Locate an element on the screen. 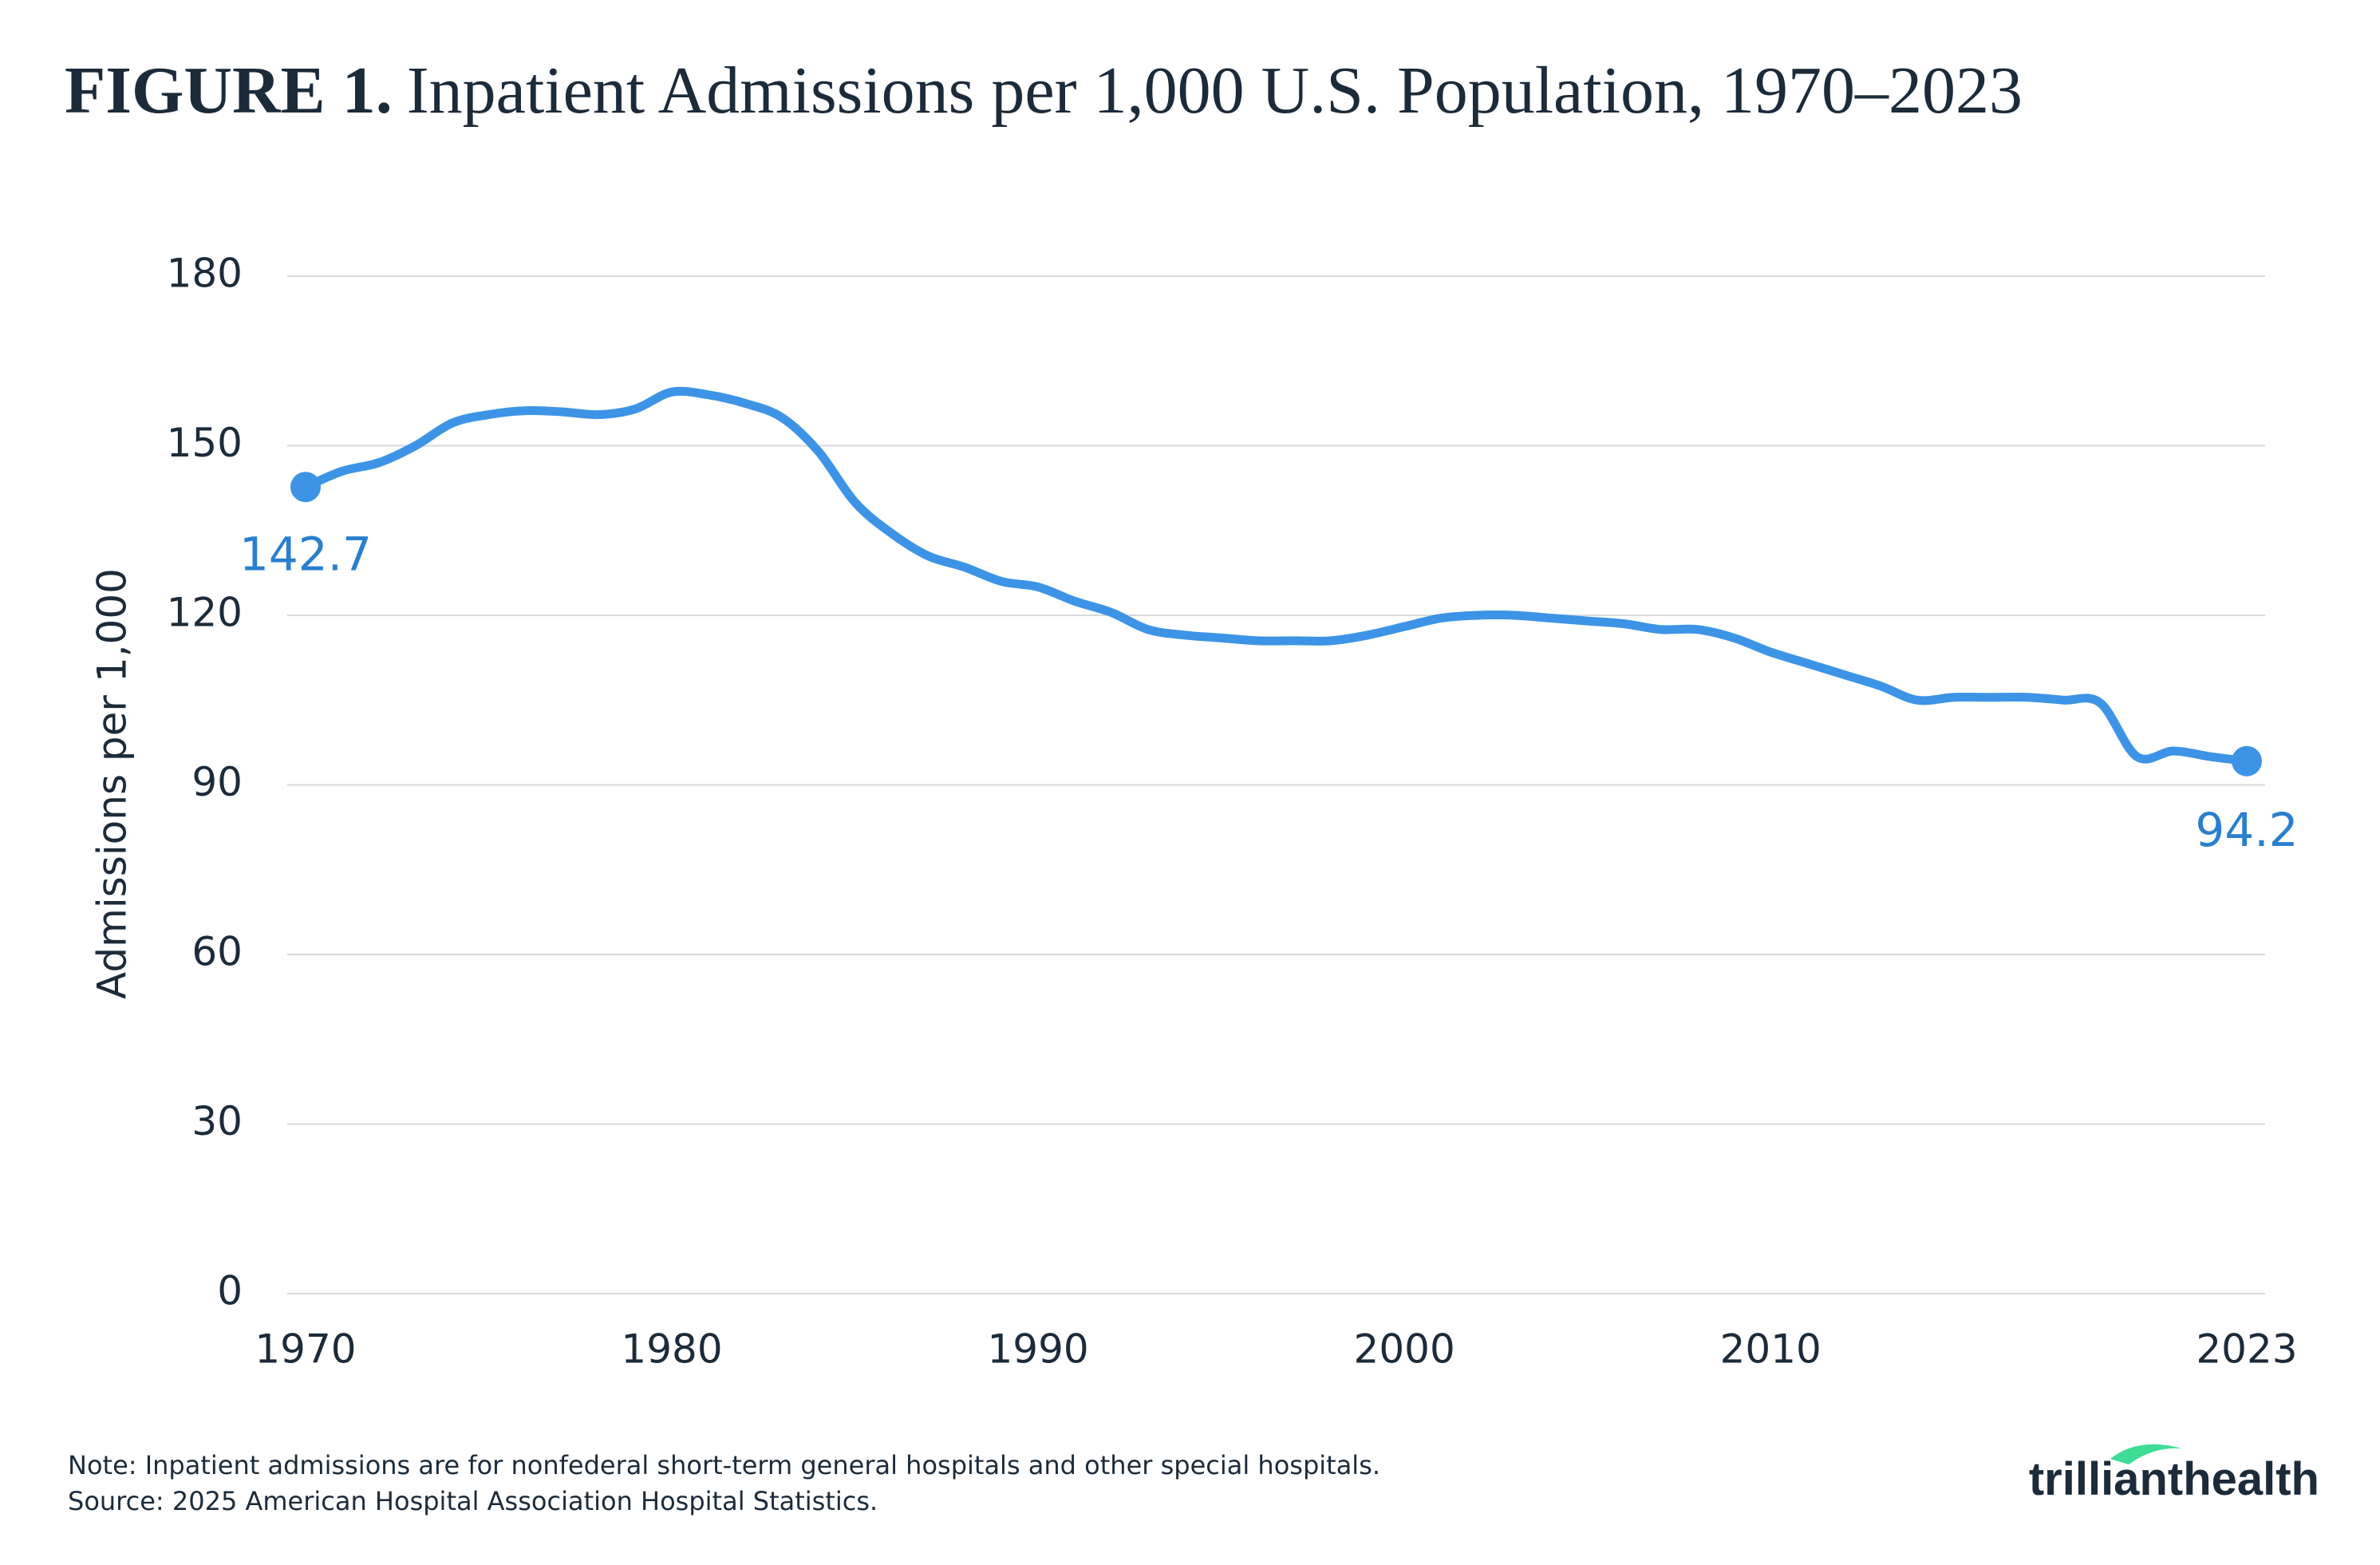 The height and width of the screenshot is (1565, 2380). y-tick-label: 120 is located at coordinates (205, 613).